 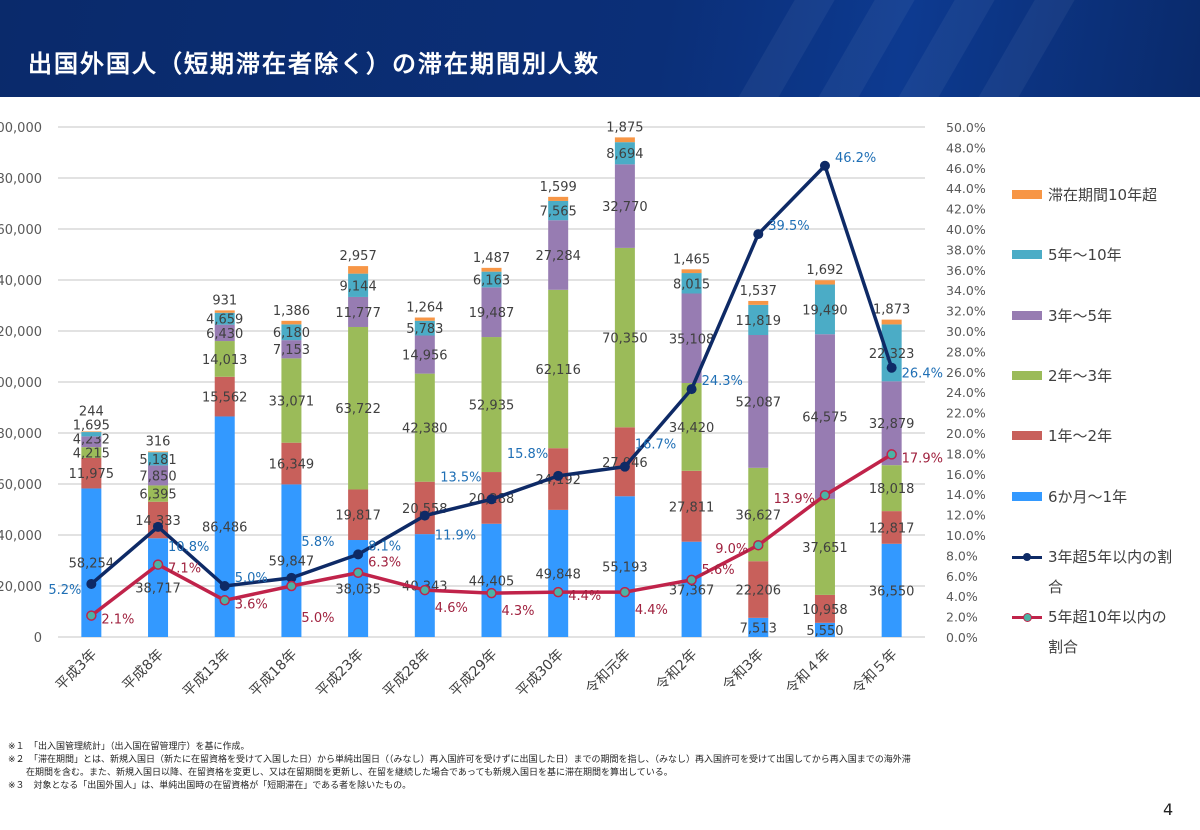 What do you see at coordinates (743, 670) in the screenshot?
I see `x-category-label: 令和3年` at bounding box center [743, 670].